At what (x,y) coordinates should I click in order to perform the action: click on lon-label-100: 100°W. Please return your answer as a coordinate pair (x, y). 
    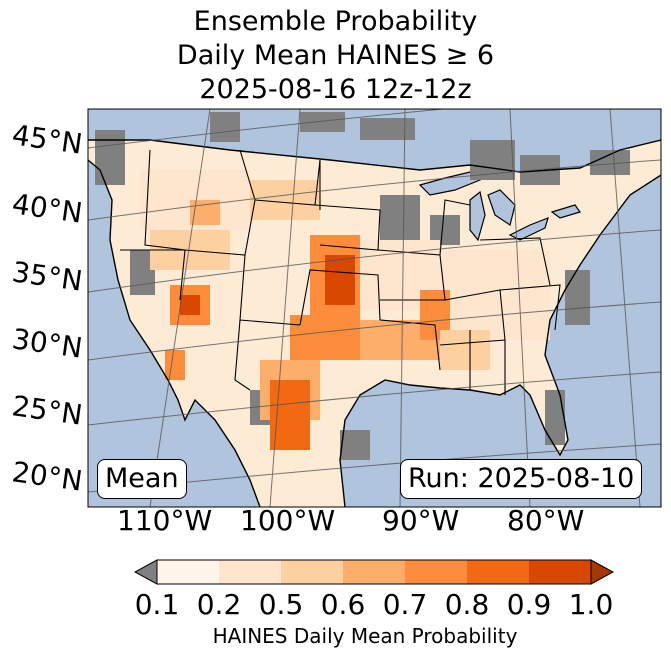
    Looking at the image, I should click on (288, 520).